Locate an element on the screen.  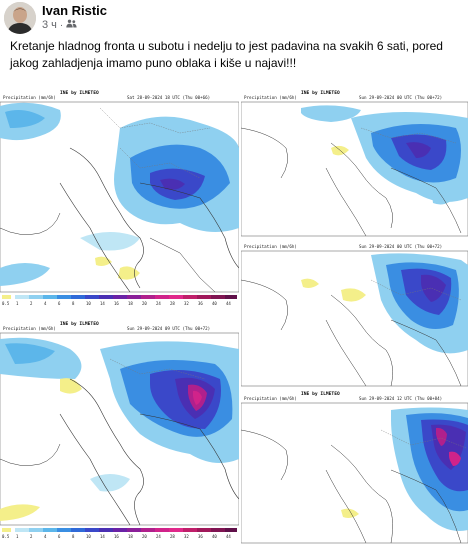
post-meta: 3 ч · is located at coordinates (59, 25).